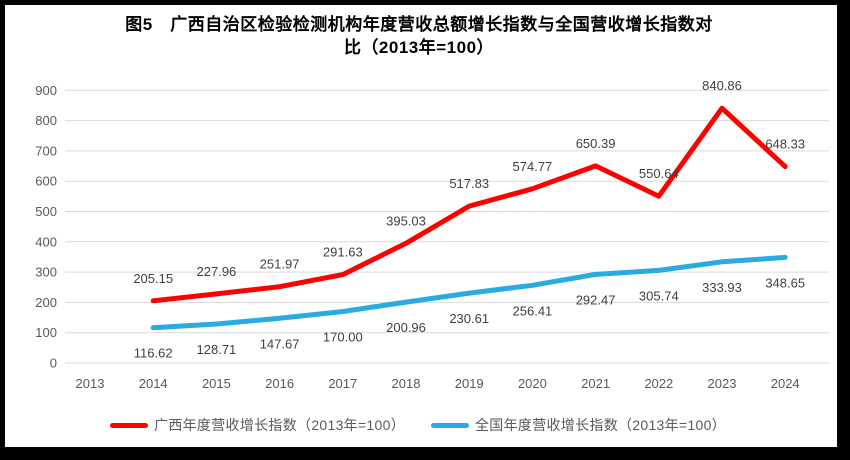  Describe the element at coordinates (46, 211) in the screenshot. I see `y-tick-label: 500` at that location.